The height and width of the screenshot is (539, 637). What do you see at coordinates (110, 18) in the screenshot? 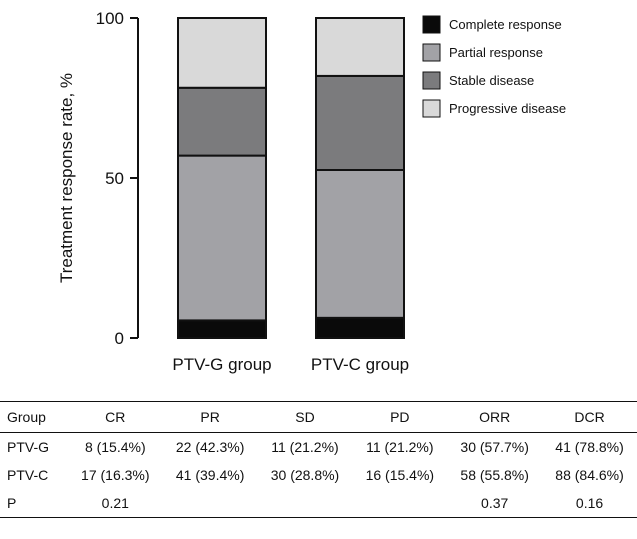
I see `y-tick-label: 100` at bounding box center [110, 18].